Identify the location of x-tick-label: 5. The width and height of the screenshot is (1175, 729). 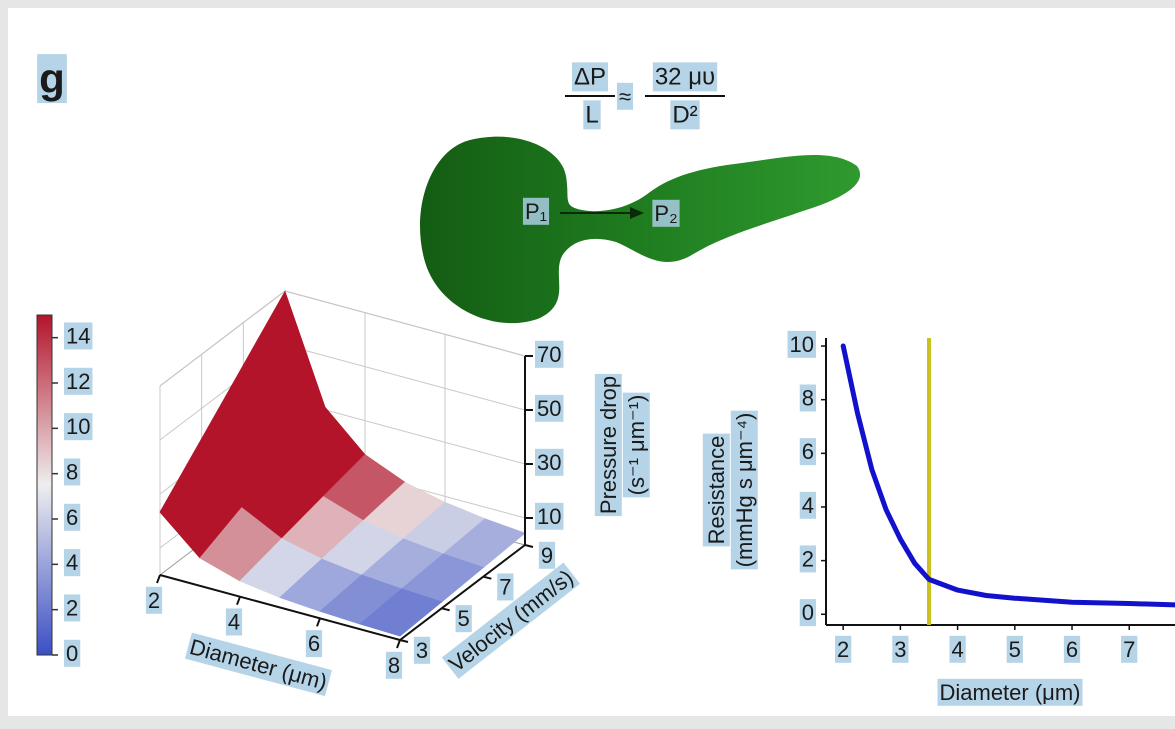
(1015, 649).